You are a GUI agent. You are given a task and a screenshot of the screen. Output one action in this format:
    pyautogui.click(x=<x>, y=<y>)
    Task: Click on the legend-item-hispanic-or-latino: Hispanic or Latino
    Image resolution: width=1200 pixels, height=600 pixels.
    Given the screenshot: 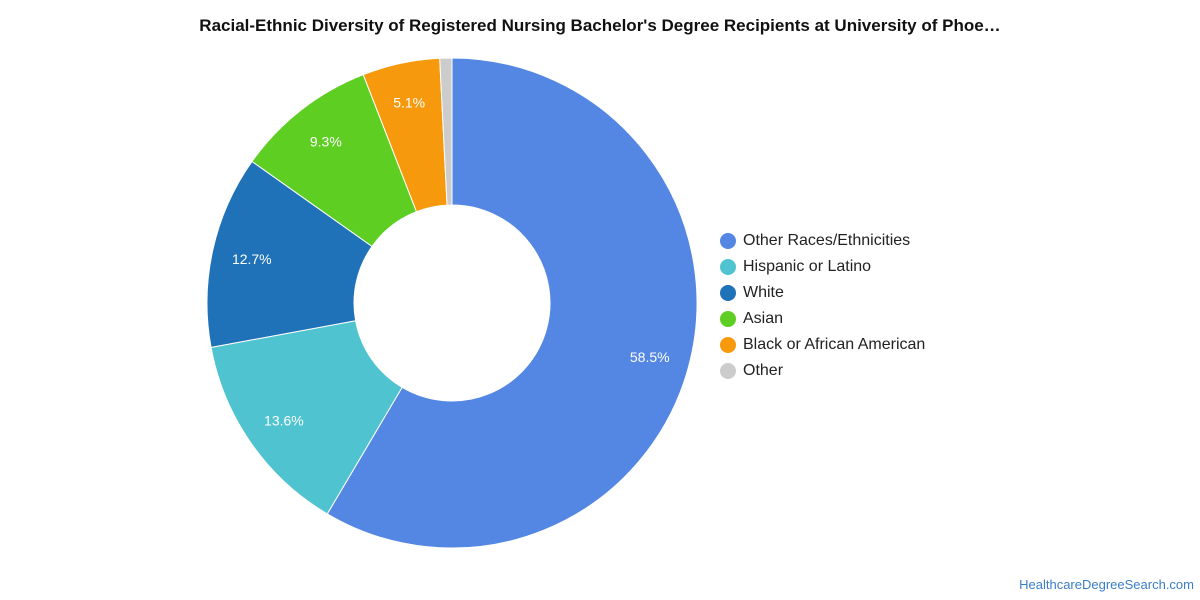 What is the action you would take?
    pyautogui.click(x=822, y=267)
    